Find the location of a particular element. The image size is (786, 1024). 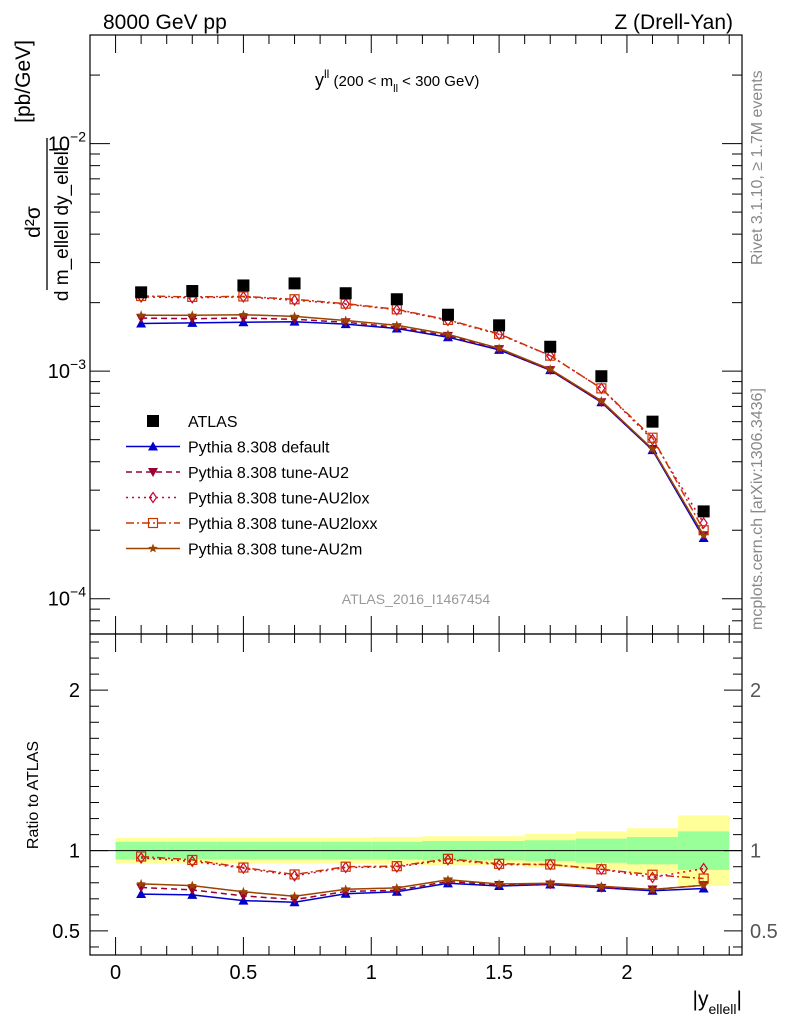

legend-label-au2loxx: Pythia 8.308 tune-AU2loxx is located at coordinates (282, 524).